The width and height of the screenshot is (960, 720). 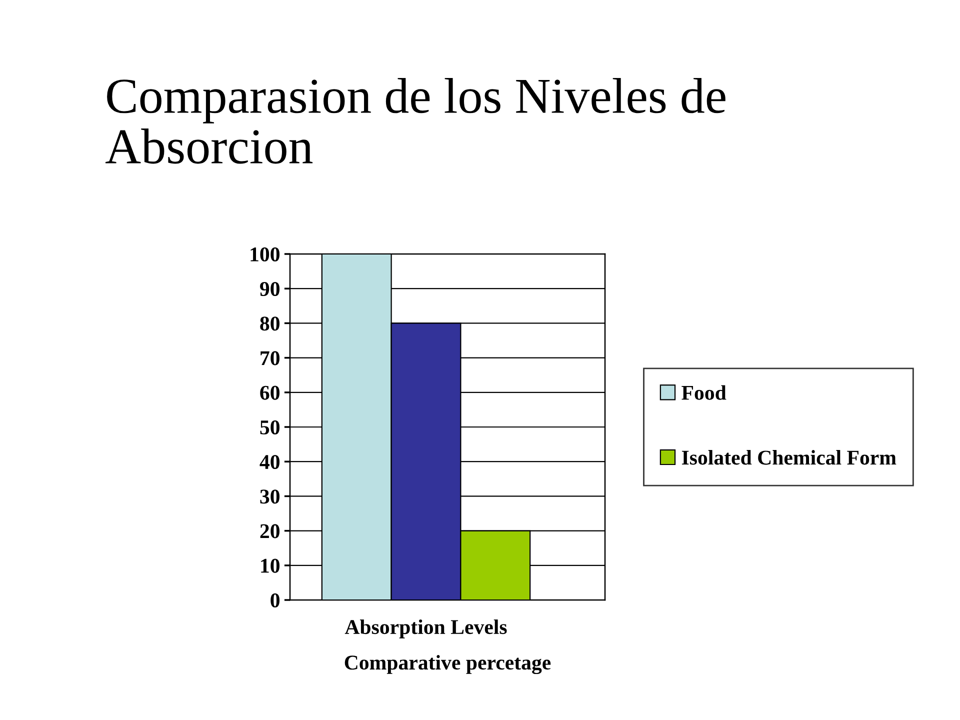 I want to click on y-tick-label: 0, so click(x=275, y=600).